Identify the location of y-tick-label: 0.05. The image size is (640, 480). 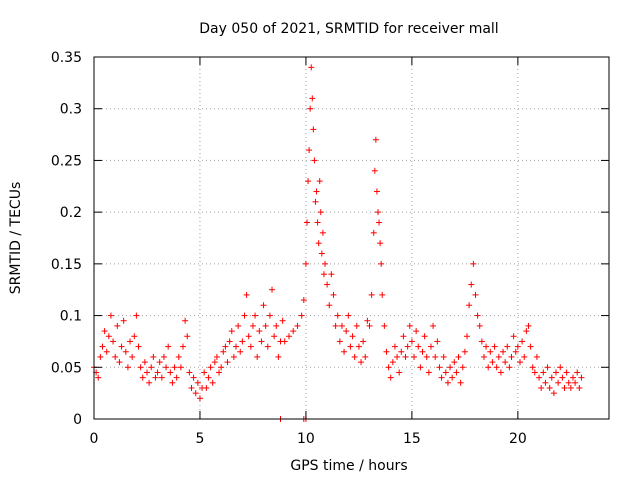
(66, 368).